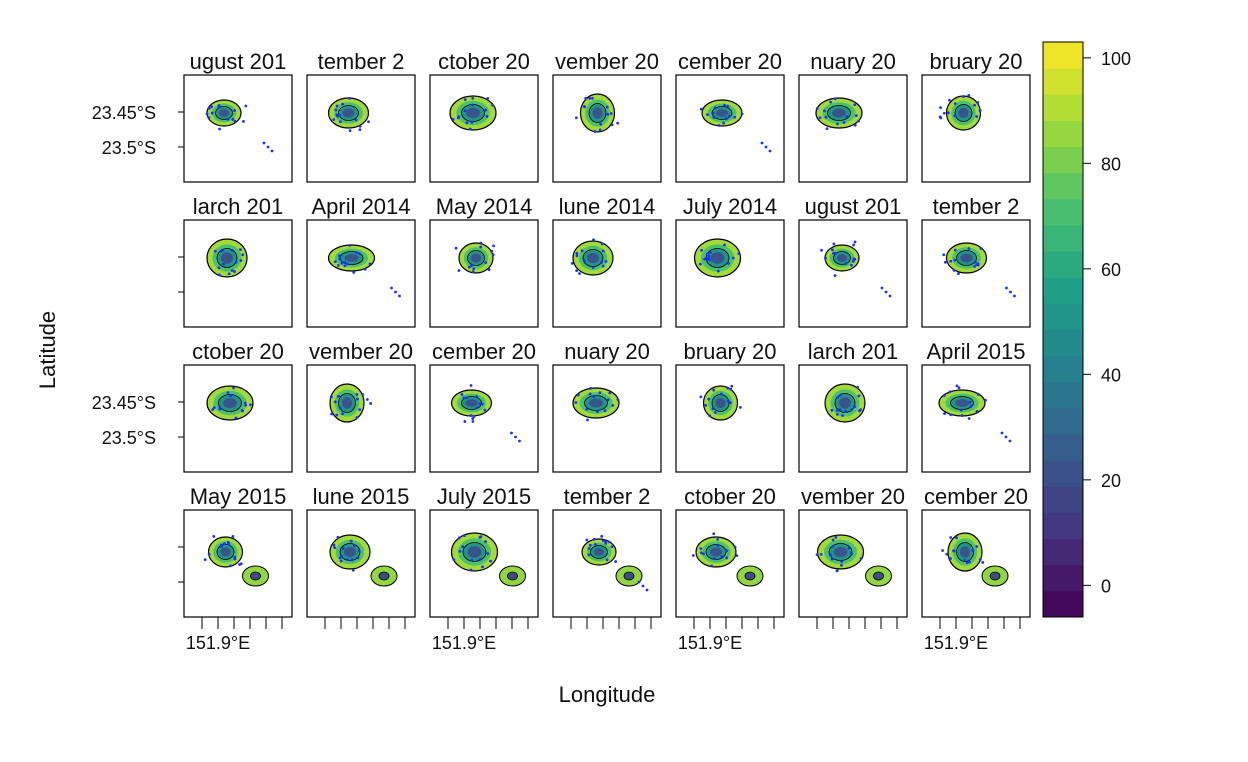 Image resolution: width=1248 pixels, height=762 pixels. Describe the element at coordinates (1063, 329) in the screenshot. I see `colorbar-border` at that location.